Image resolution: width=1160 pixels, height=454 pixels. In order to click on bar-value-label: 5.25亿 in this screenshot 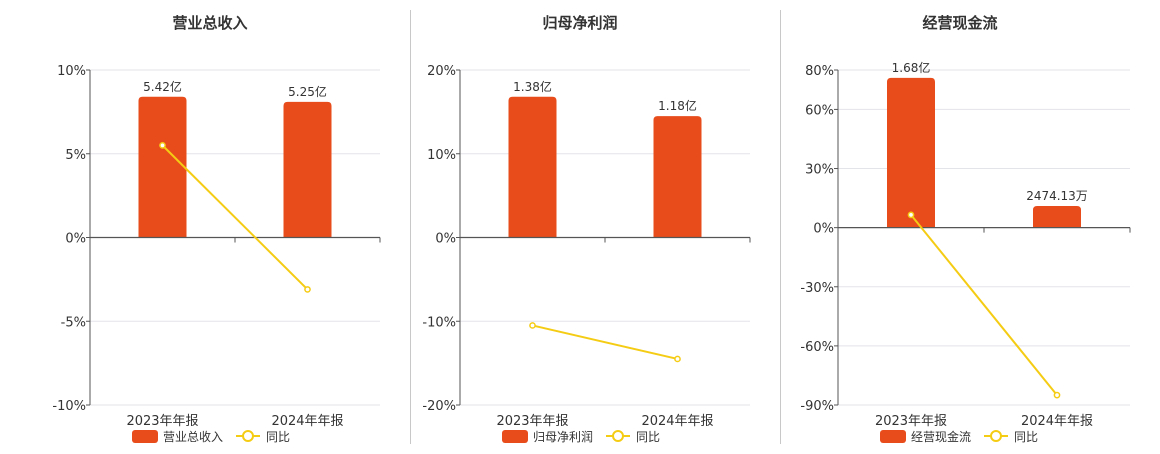, I will do `click(307, 91)`.